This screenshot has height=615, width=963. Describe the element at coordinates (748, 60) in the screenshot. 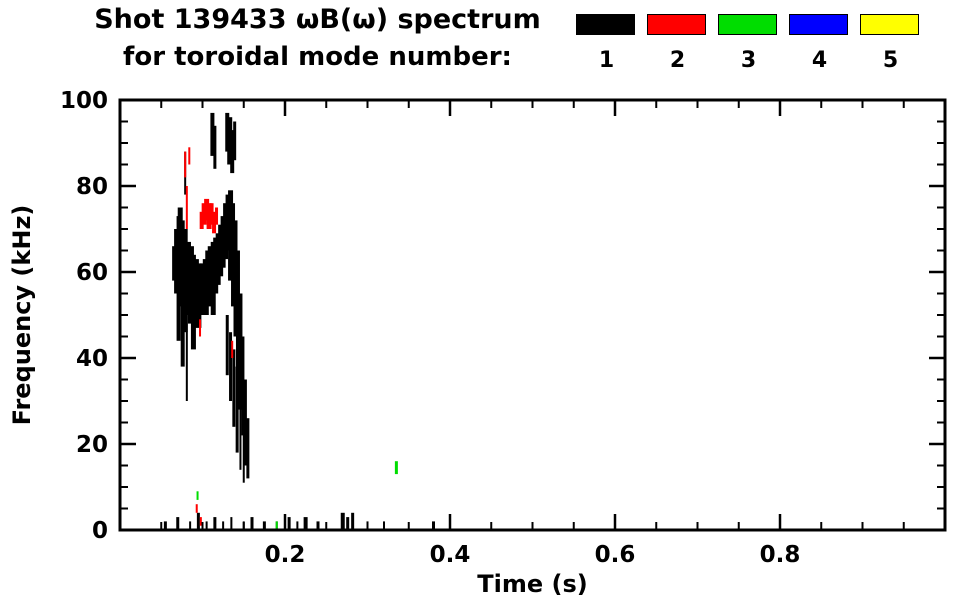

I see `legend-label-3: 3` at that location.